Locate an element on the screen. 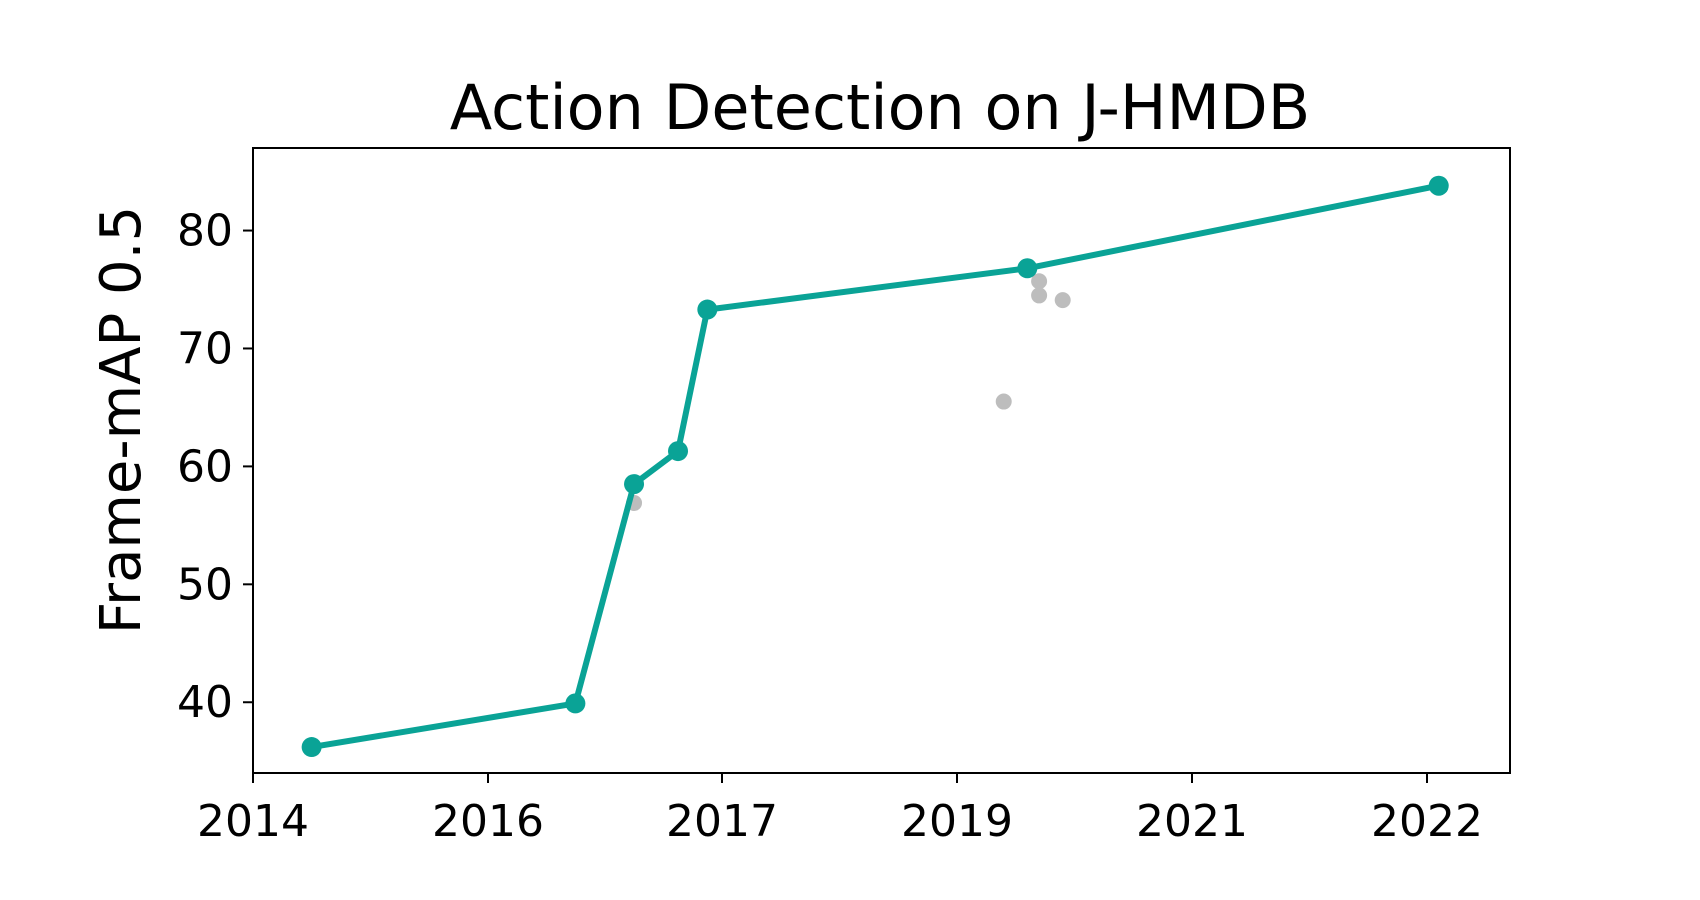 The height and width of the screenshot is (900, 1700). x-tick-label: 2022 is located at coordinates (1427, 821).